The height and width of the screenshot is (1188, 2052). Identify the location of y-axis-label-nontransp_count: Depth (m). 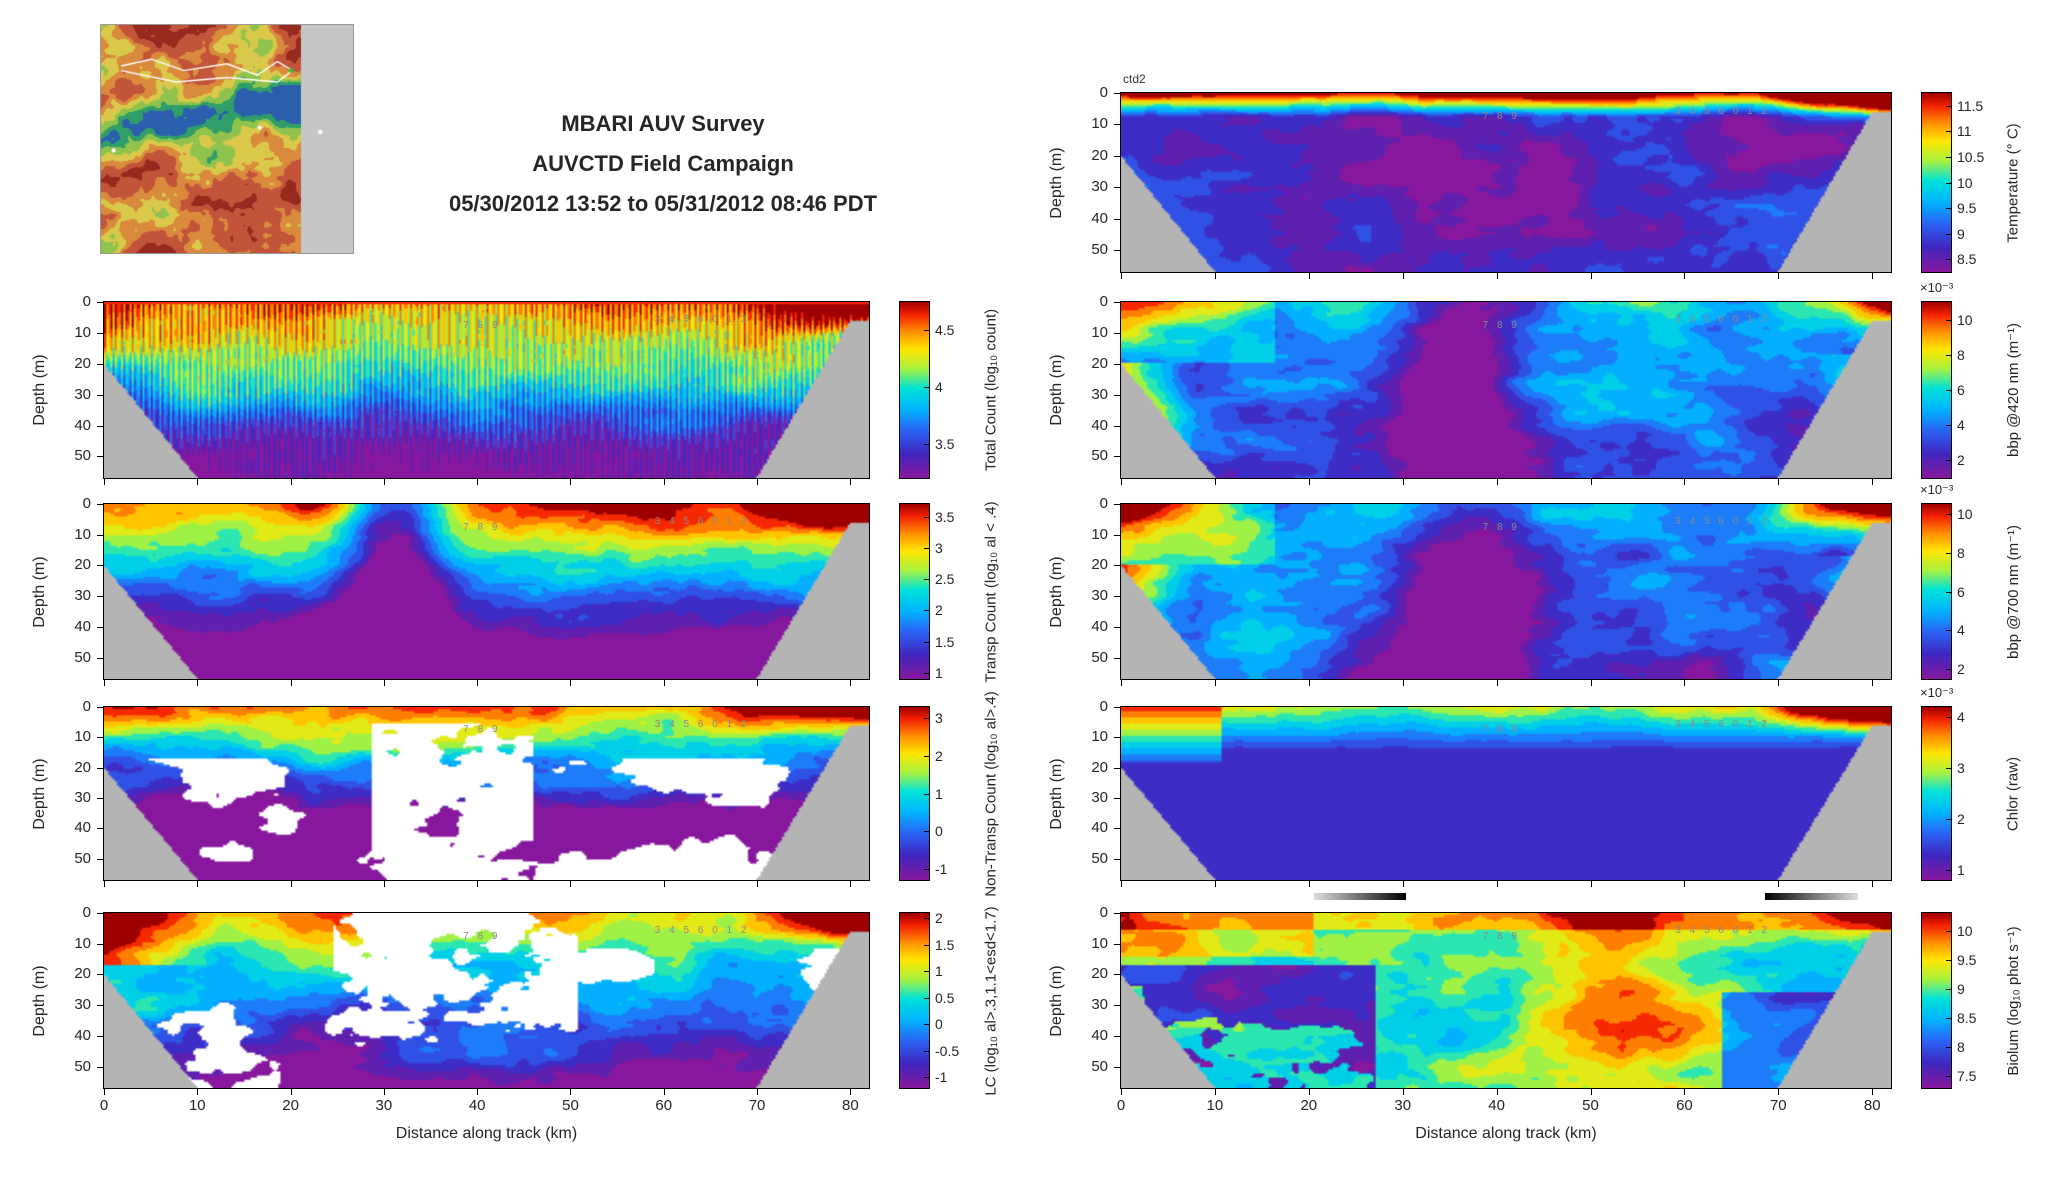
(39, 793).